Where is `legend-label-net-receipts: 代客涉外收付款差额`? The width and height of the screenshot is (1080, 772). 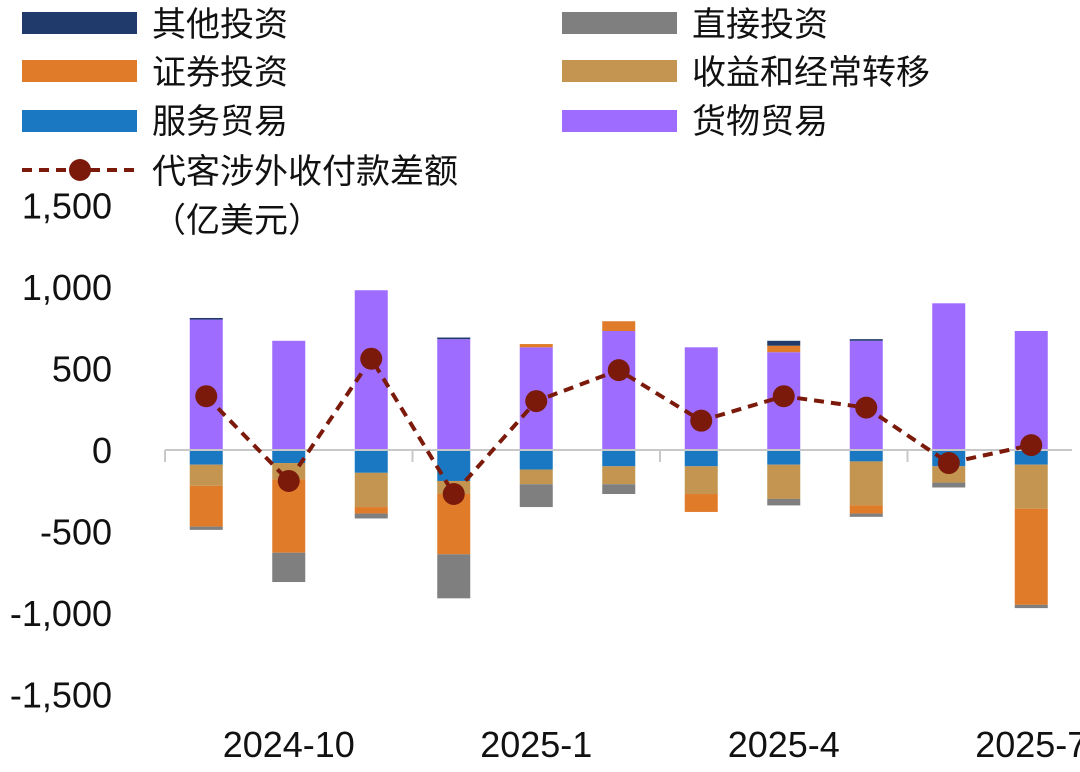 legend-label-net-receipts: 代客涉外收付款差额 is located at coordinates (305, 172).